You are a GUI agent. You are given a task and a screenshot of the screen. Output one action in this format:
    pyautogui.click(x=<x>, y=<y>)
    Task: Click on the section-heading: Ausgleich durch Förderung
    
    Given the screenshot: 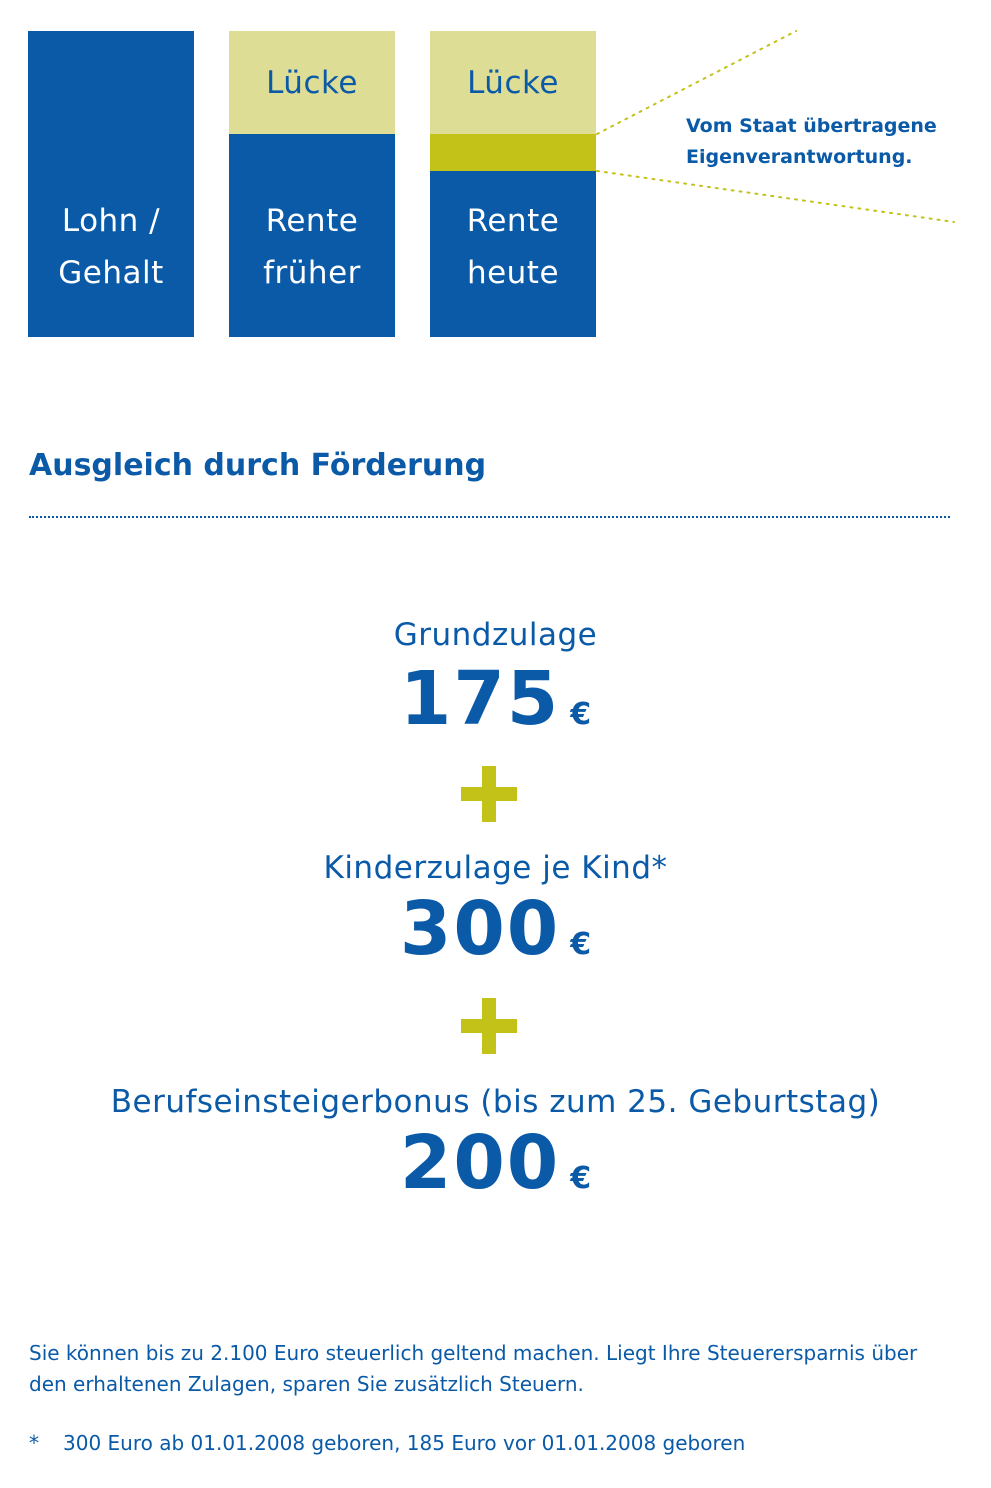 What is the action you would take?
    pyautogui.click(x=258, y=465)
    